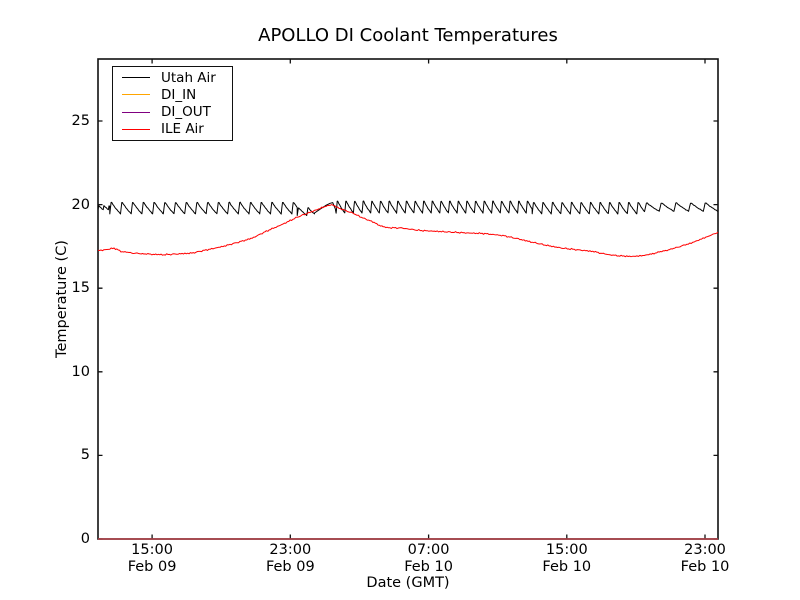 The height and width of the screenshot is (600, 800). Describe the element at coordinates (182, 129) in the screenshot. I see `legend-label-ile-air: ILE Air` at that location.